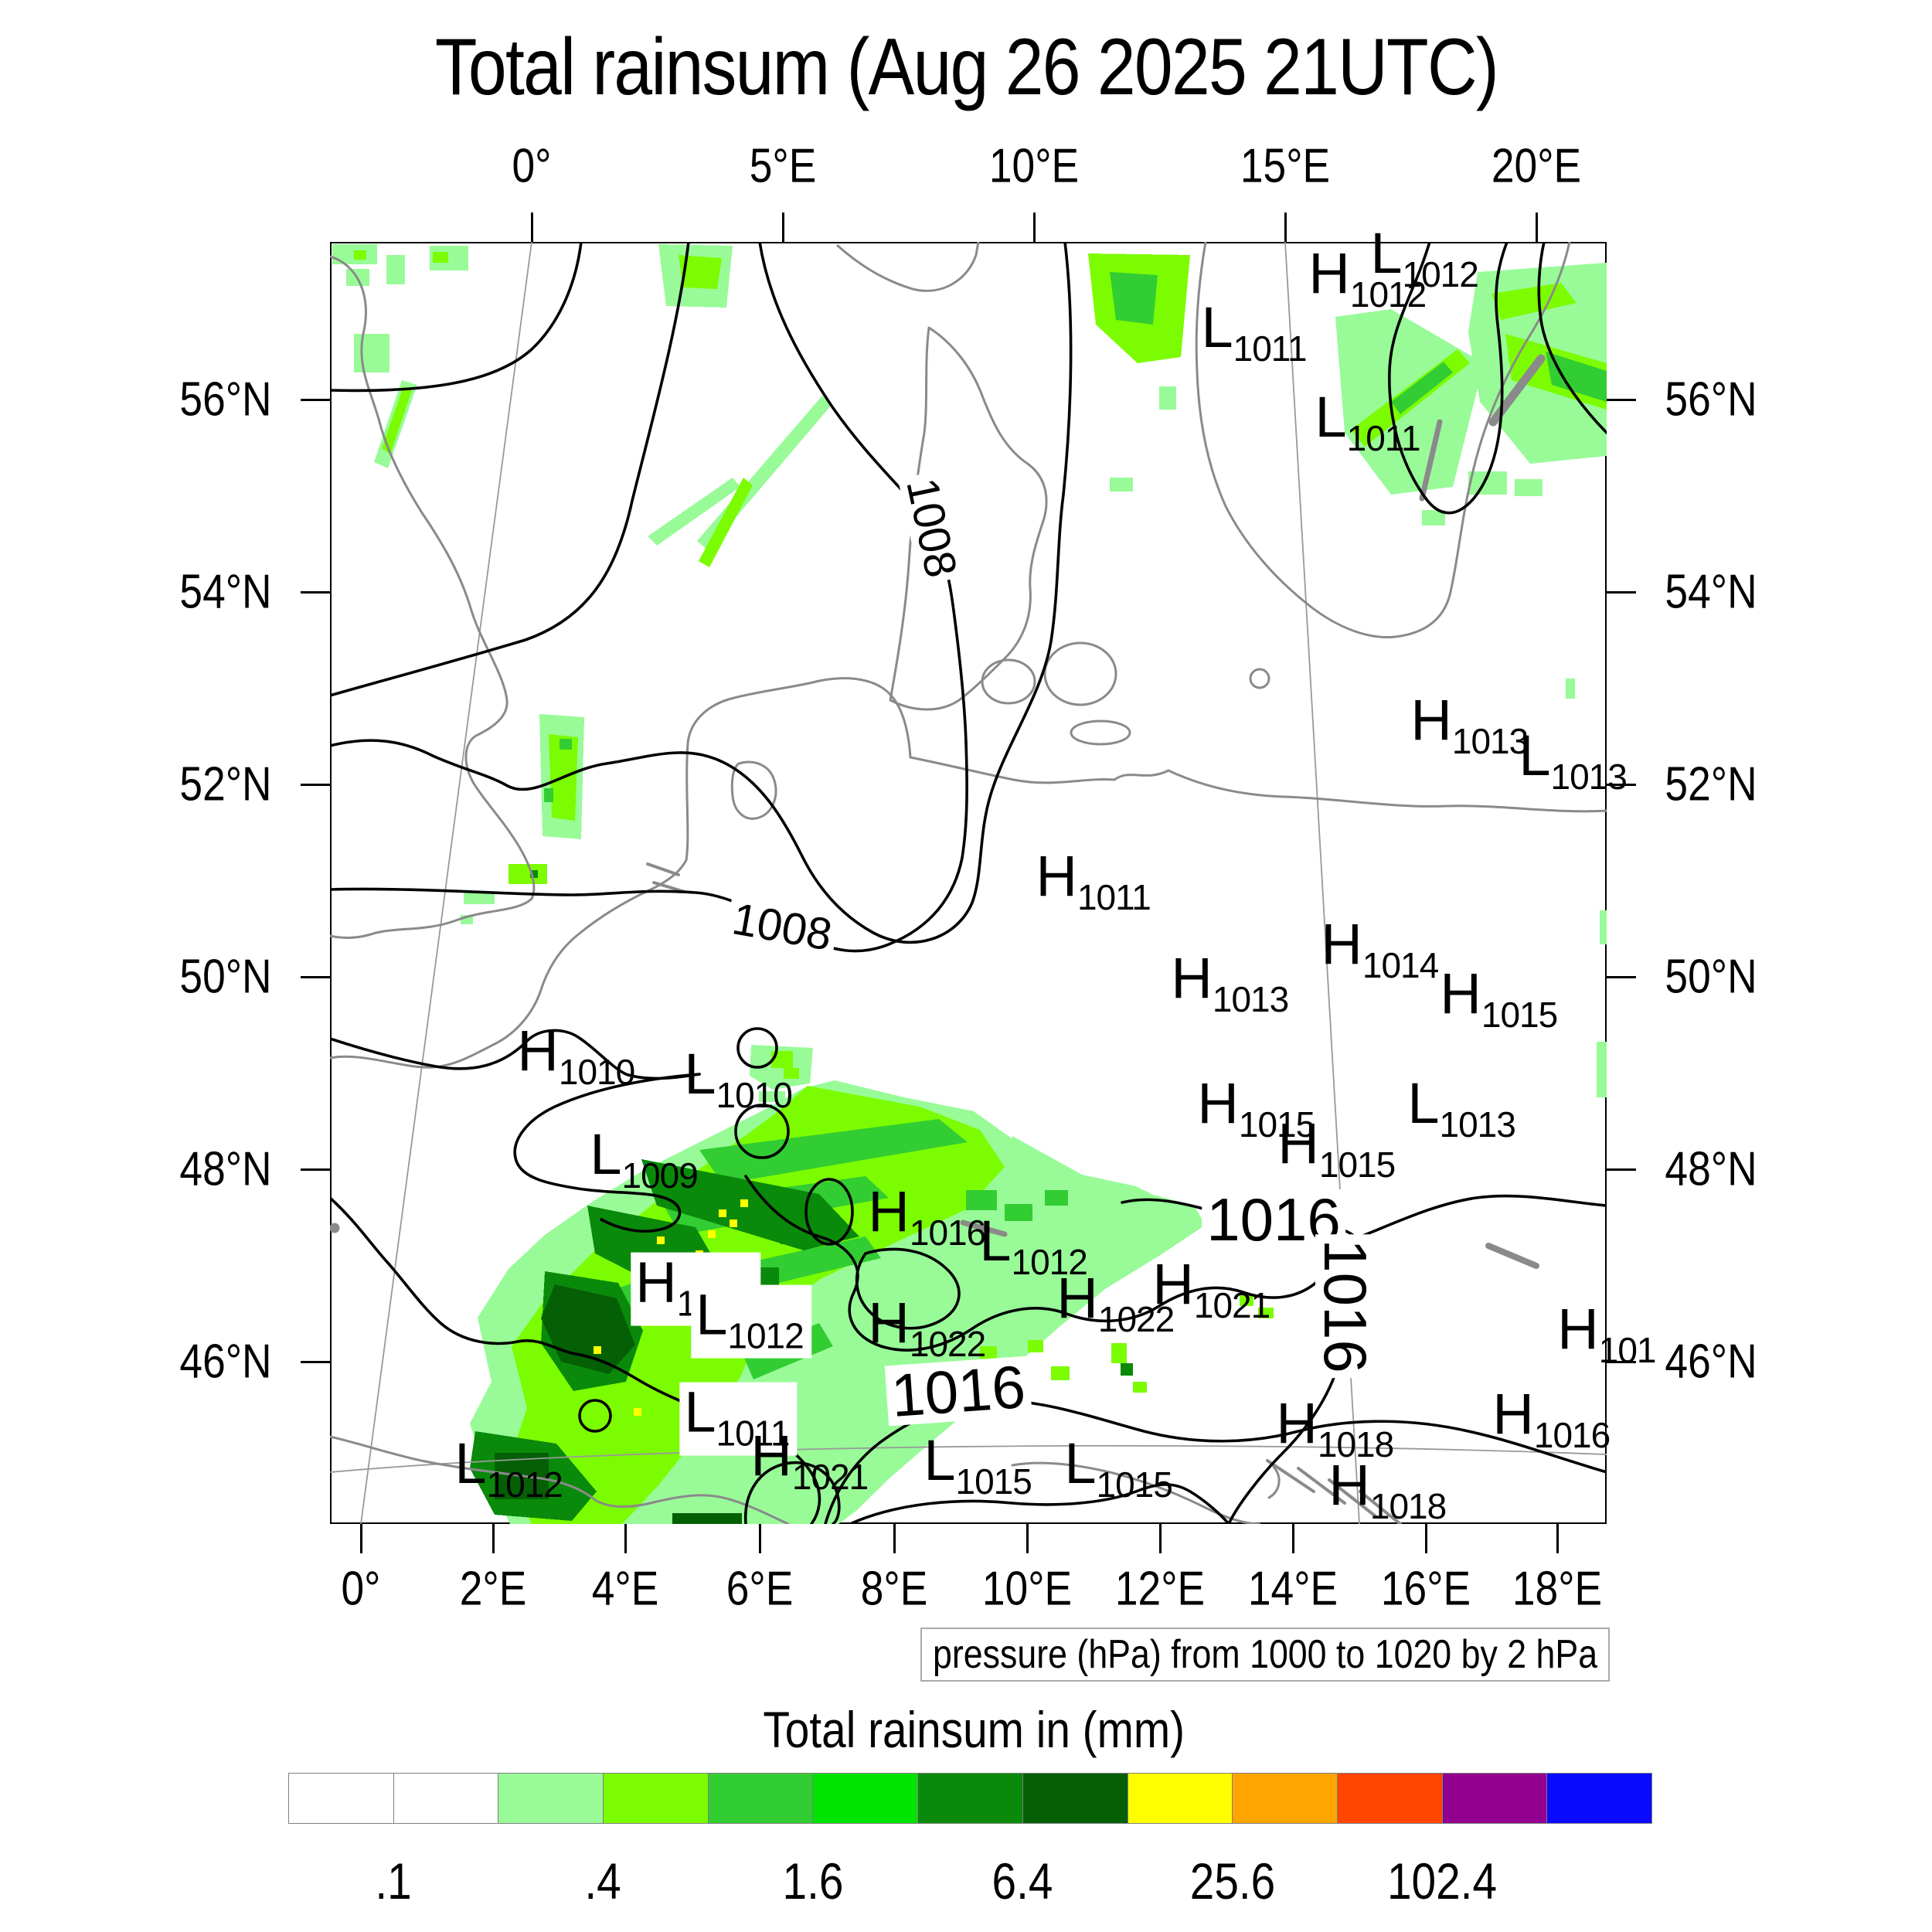 The width and height of the screenshot is (1932, 1932). What do you see at coordinates (1408, 1505) in the screenshot?
I see `pressure-value: 1018` at bounding box center [1408, 1505].